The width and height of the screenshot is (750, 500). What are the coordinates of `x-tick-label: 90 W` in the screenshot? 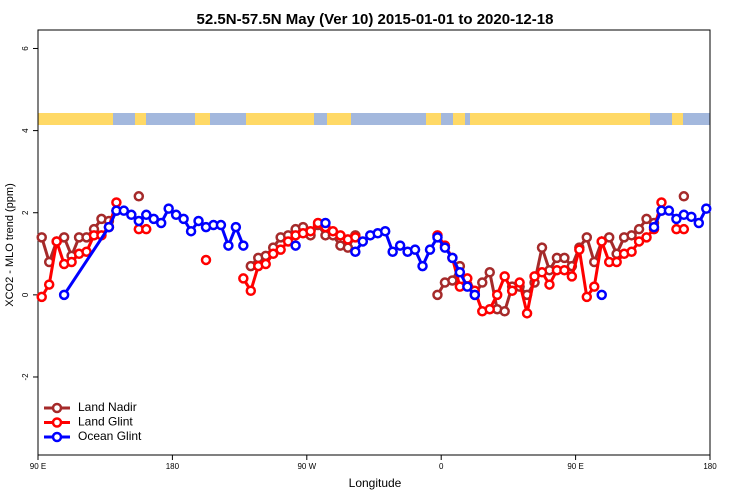 It's located at (306, 466).